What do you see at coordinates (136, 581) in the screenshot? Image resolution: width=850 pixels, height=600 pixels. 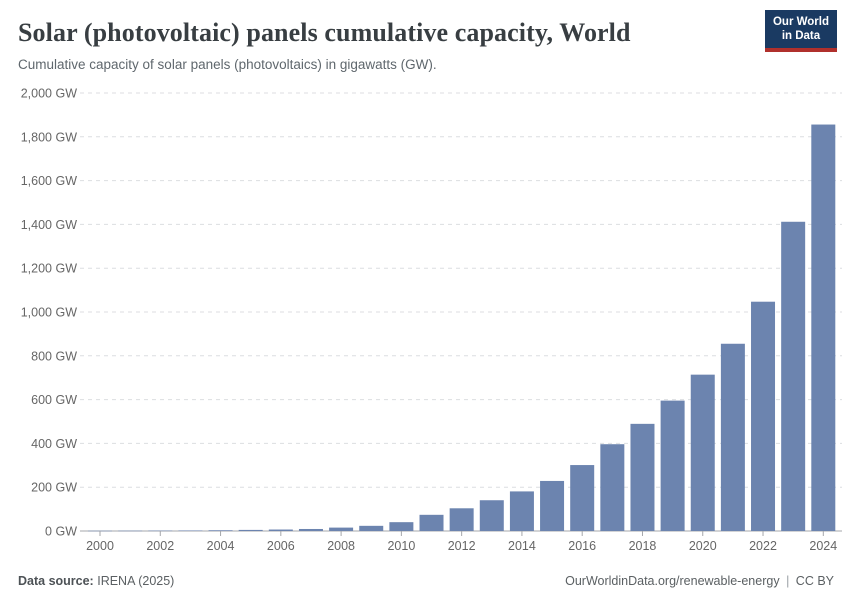 I see `data-source-value: IRENA (2025)` at bounding box center [136, 581].